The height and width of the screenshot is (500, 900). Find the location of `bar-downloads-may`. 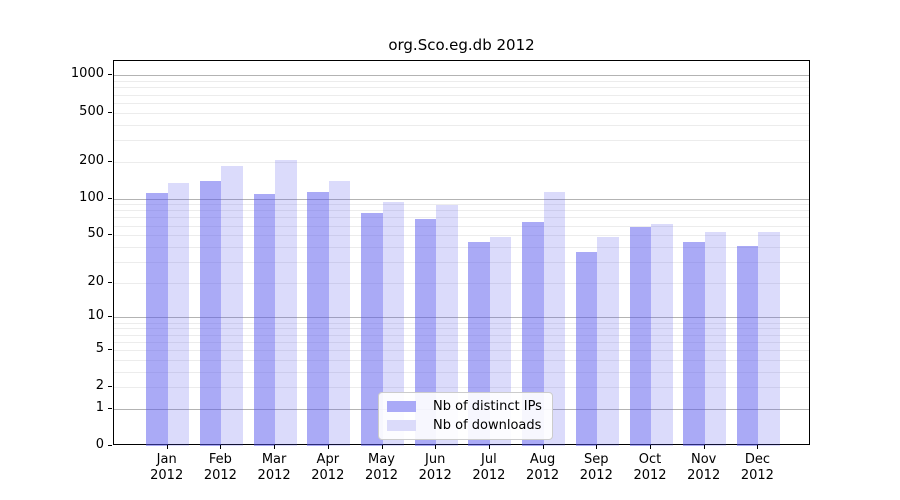

bar-downloads-may is located at coordinates (393, 324).